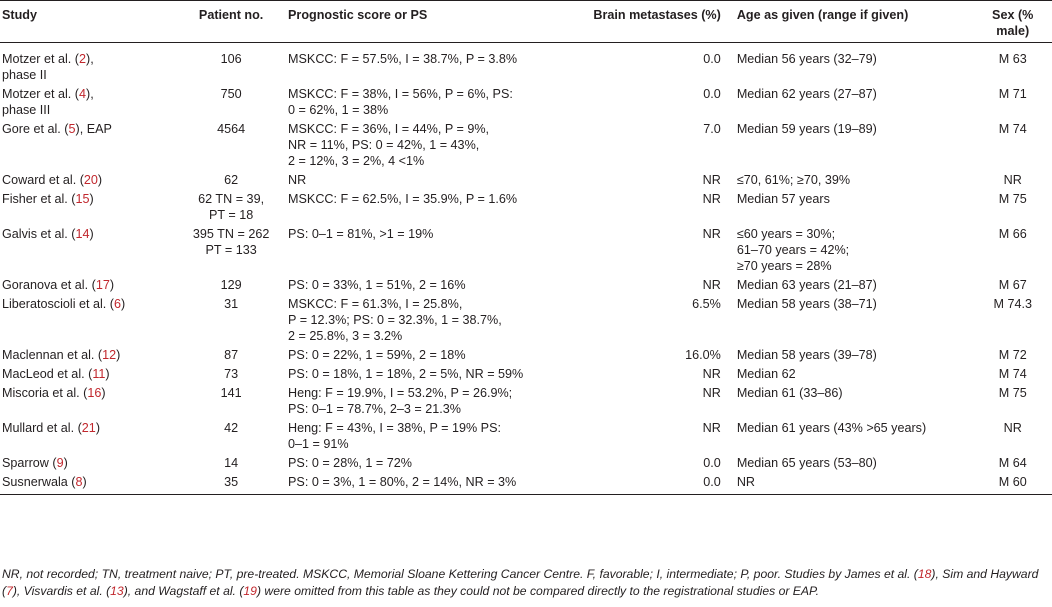  I want to click on cell-study: Fisher et al. (15), so click(89, 206).